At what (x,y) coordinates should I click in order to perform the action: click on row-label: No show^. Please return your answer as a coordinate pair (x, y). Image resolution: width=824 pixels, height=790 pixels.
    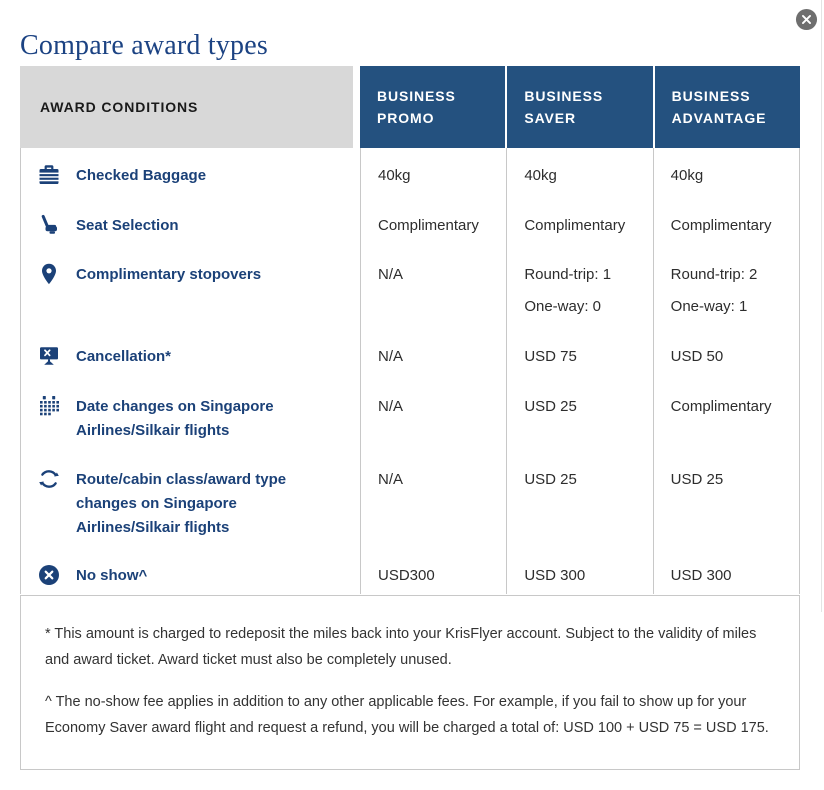
    Looking at the image, I should click on (112, 575).